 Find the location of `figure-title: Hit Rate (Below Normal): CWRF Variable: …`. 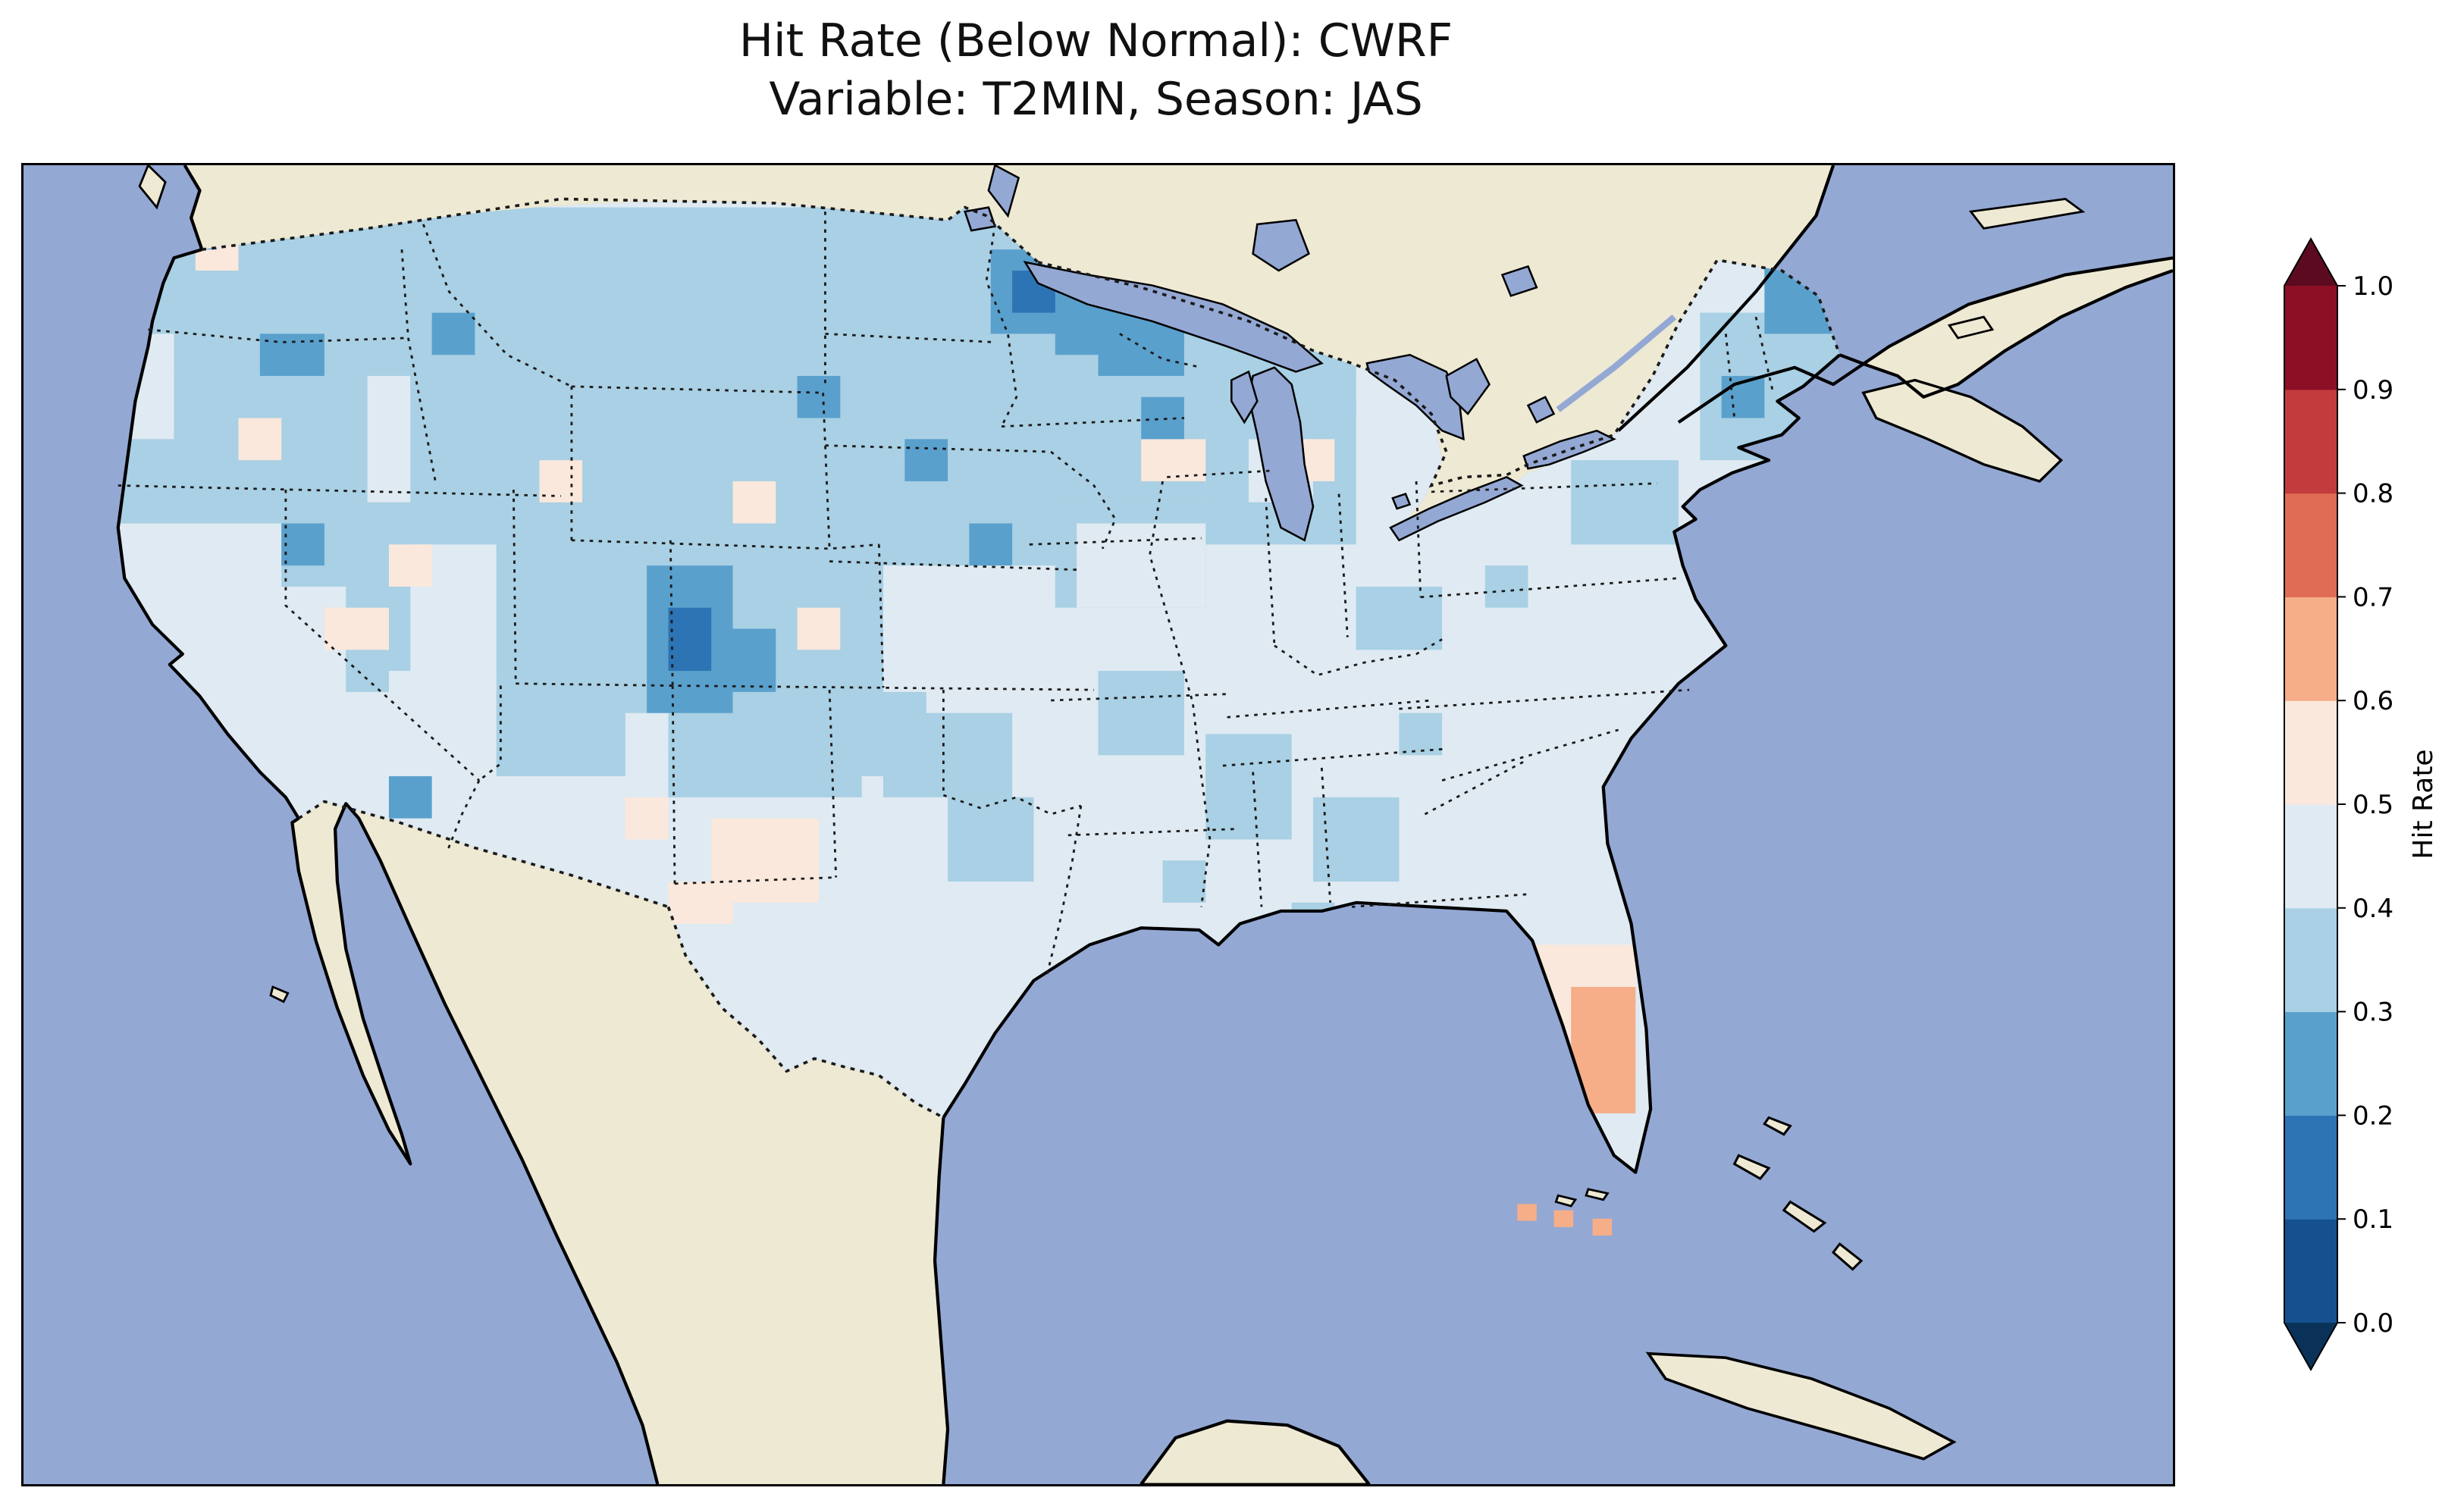

figure-title: Hit Rate (Below Normal): CWRF Variable: … is located at coordinates (1096, 70).